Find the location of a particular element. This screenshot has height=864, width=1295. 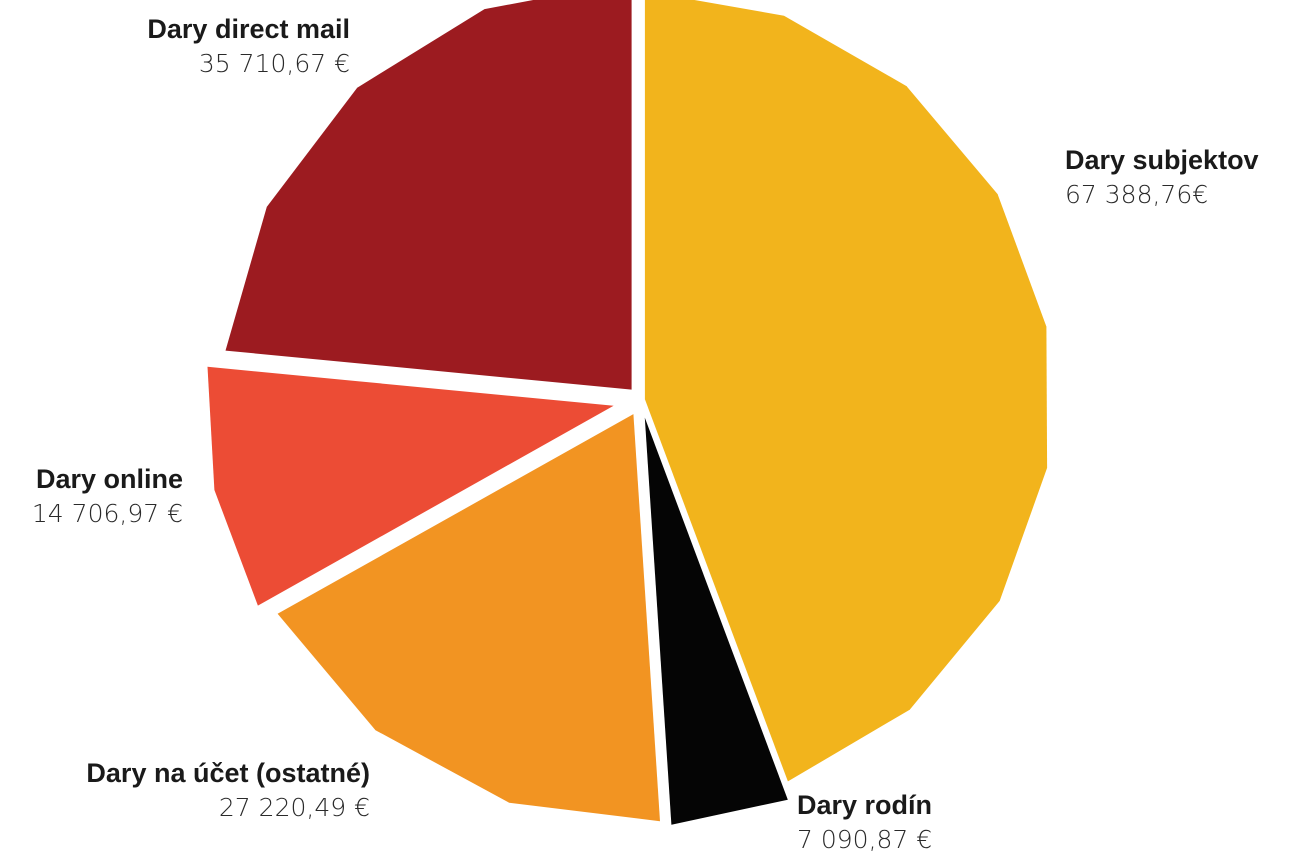

label-dary-na-ucet: Dary na účet (ostatné) 27 220,49 € is located at coordinates (228, 791).